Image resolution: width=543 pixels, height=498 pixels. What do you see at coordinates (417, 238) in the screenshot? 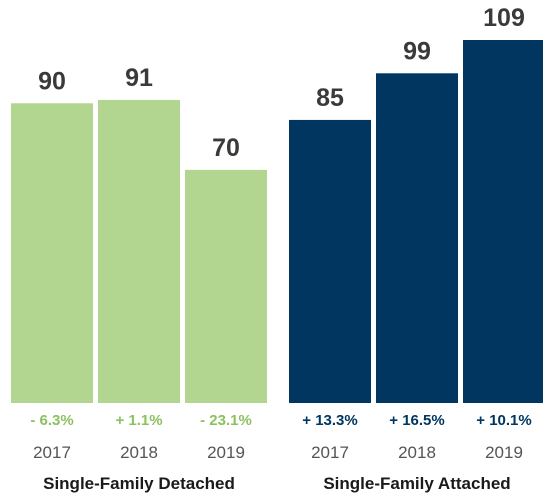
I see `bar-attached-2018` at bounding box center [417, 238].